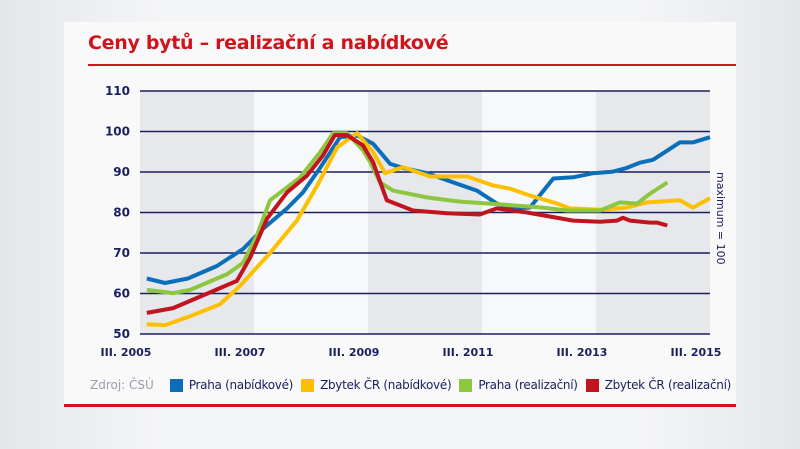  Describe the element at coordinates (121, 213) in the screenshot. I see `y-tick-label: 80` at that location.